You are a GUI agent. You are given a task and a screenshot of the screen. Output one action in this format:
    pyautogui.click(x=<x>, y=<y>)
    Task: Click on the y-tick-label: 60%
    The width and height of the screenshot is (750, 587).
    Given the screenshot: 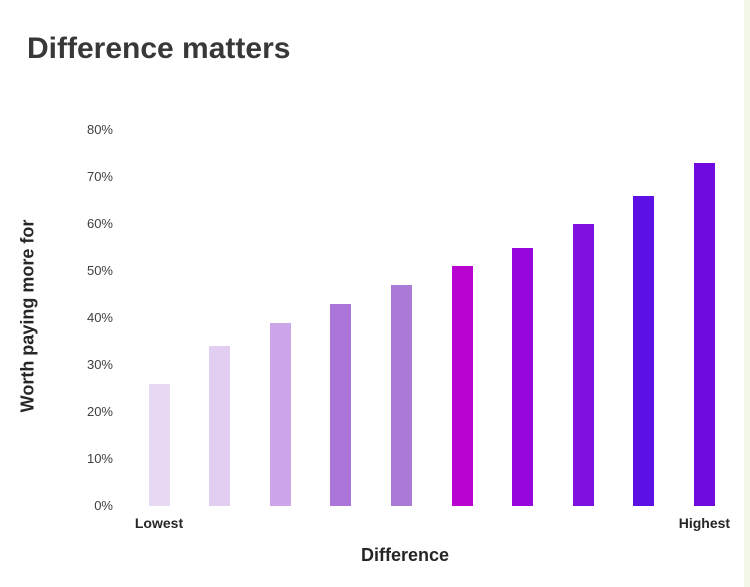 What is the action you would take?
    pyautogui.click(x=99, y=223)
    